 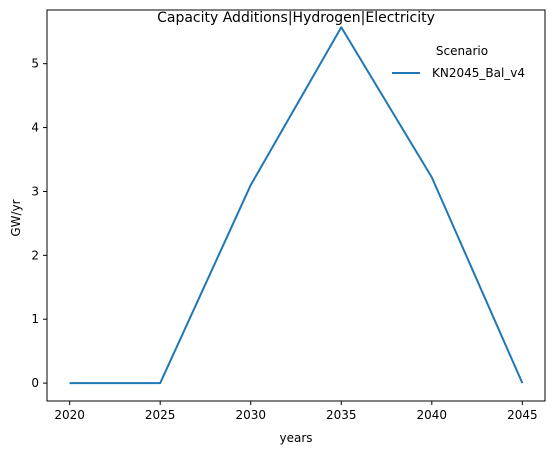 What do you see at coordinates (341, 415) in the screenshot?
I see `x-tick-label: 2035` at bounding box center [341, 415].